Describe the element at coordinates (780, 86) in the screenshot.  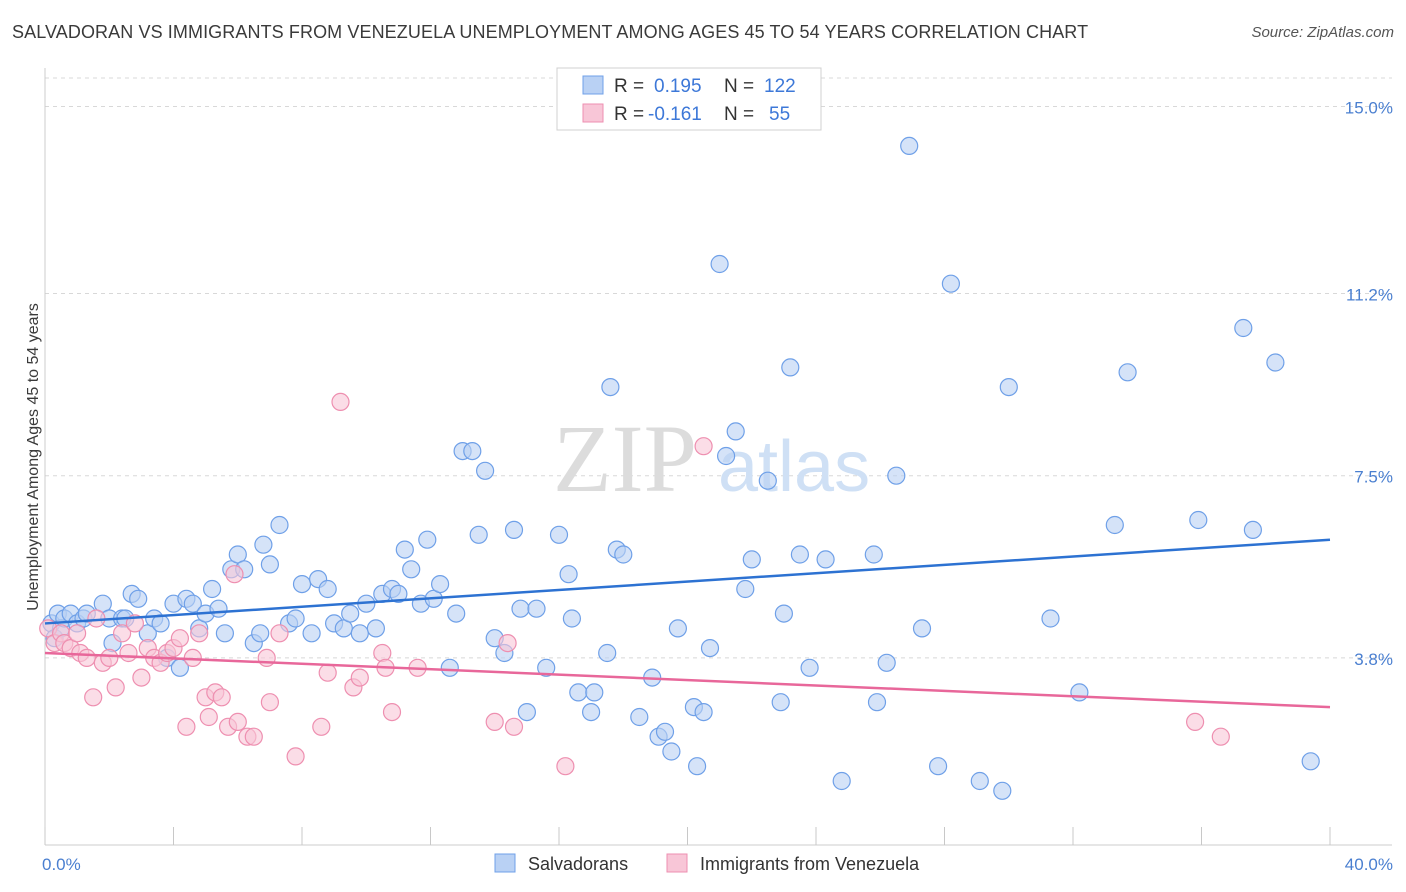
I see `legend-n-value-1: 122` at that location.